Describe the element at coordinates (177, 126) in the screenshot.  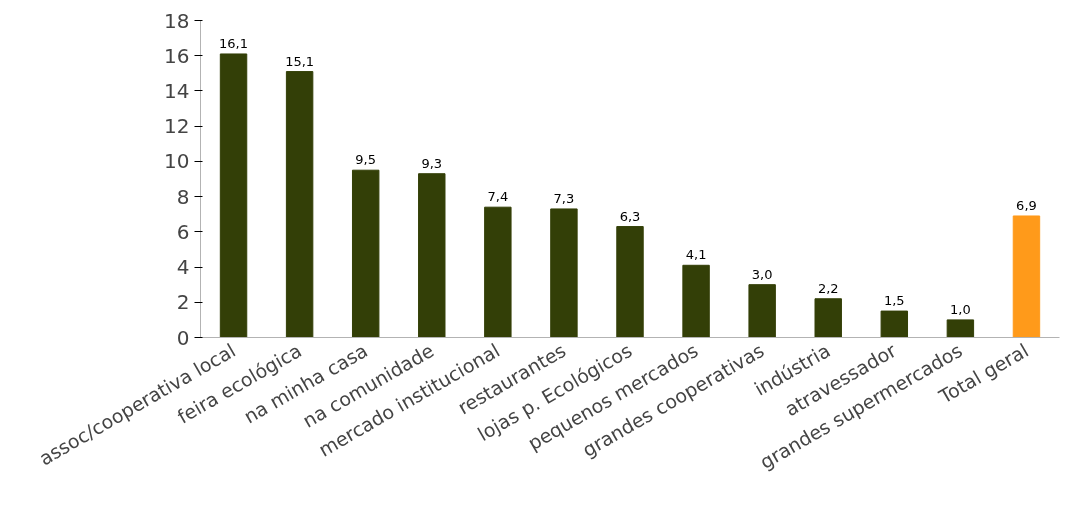
I see `y-tick-label: 12` at that location.